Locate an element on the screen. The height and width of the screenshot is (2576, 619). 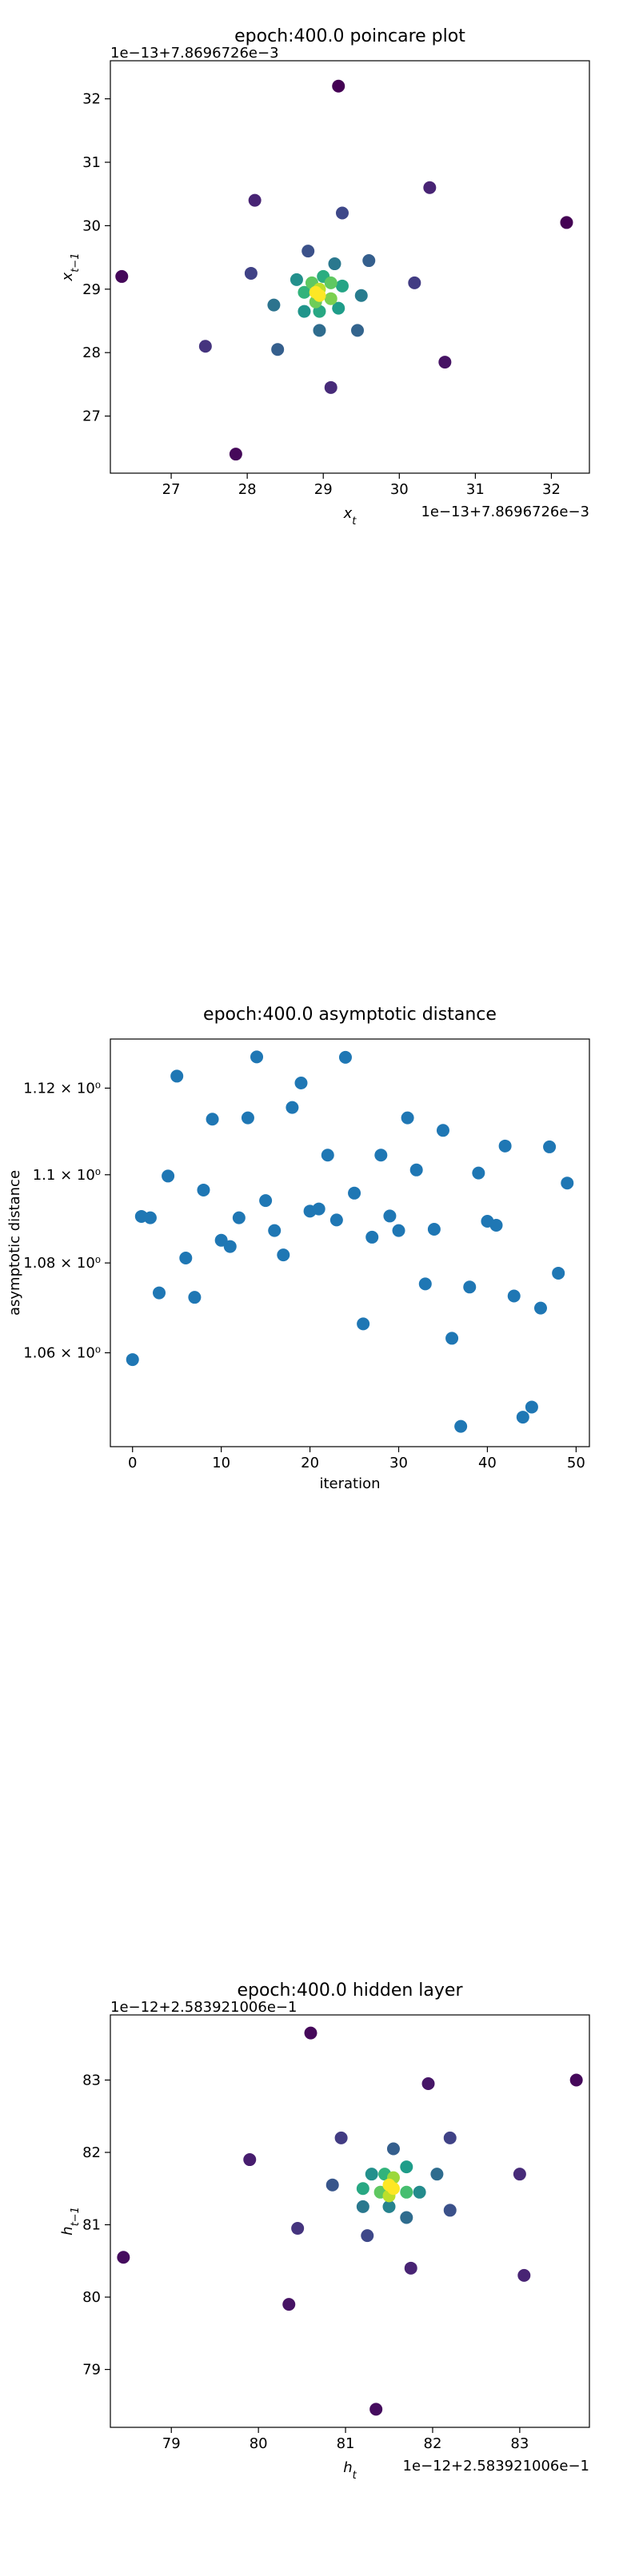
x-tick-label: 32 is located at coordinates (551, 489).